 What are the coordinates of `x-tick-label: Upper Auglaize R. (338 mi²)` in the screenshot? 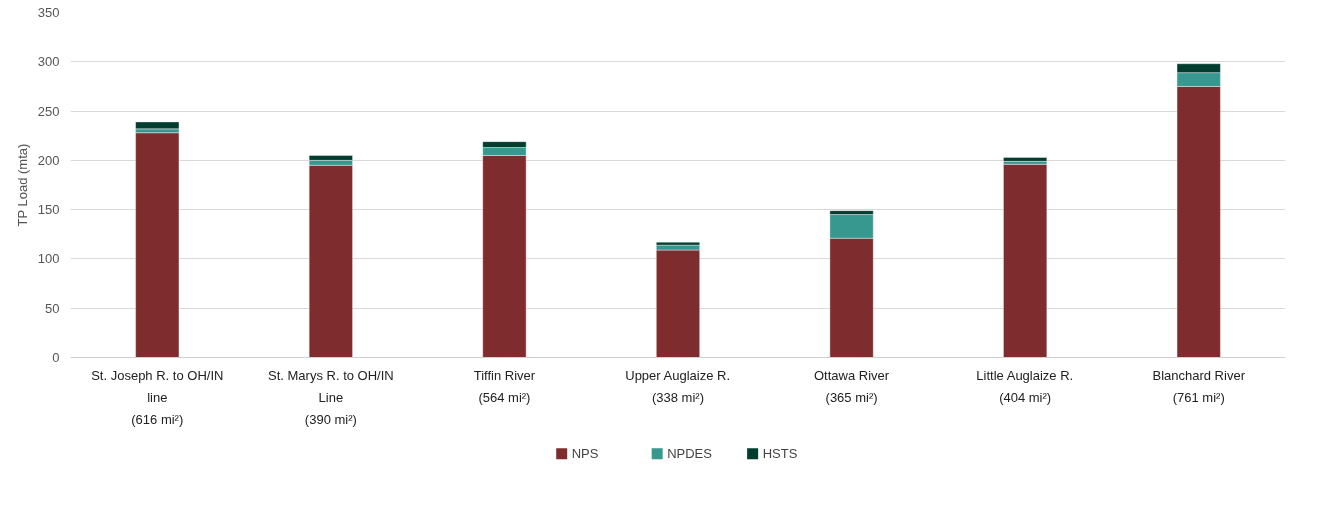 It's located at (678, 387).